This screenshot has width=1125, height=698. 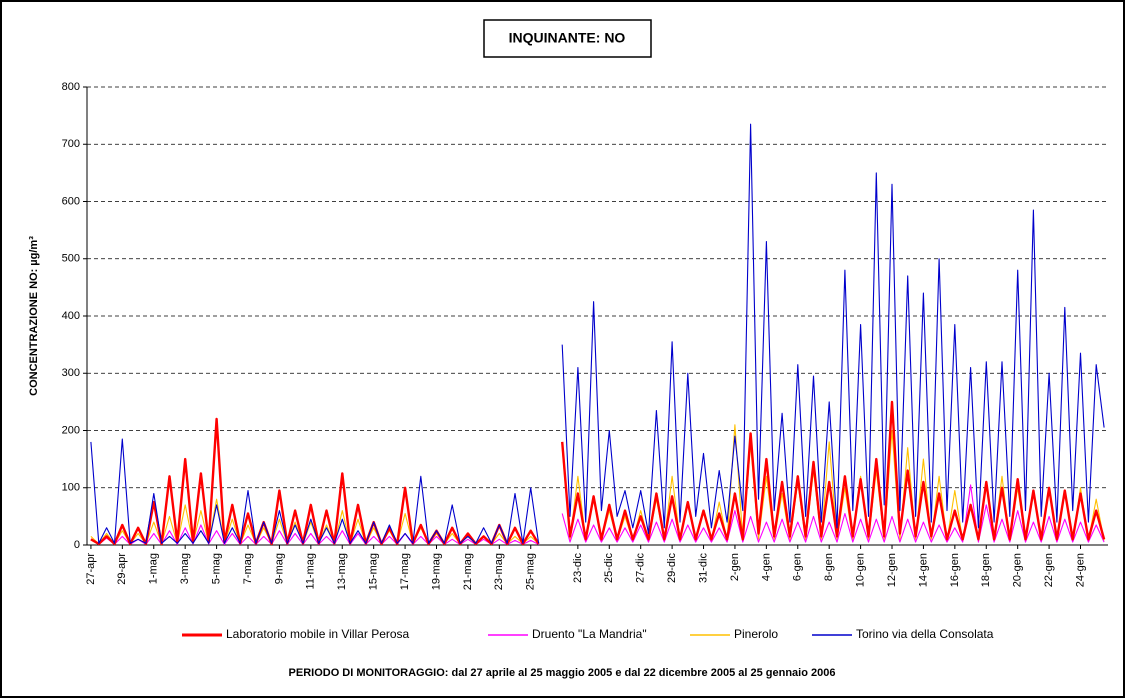 What do you see at coordinates (798, 567) in the screenshot?
I see `x-tick-label: 6-gen` at bounding box center [798, 567].